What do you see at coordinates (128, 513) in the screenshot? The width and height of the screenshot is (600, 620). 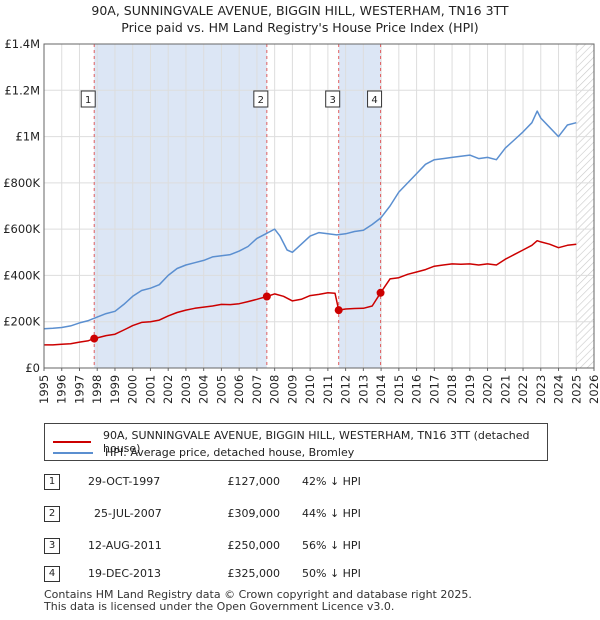 I see `transaction-date: 25-JUL-2007` at bounding box center [128, 513].